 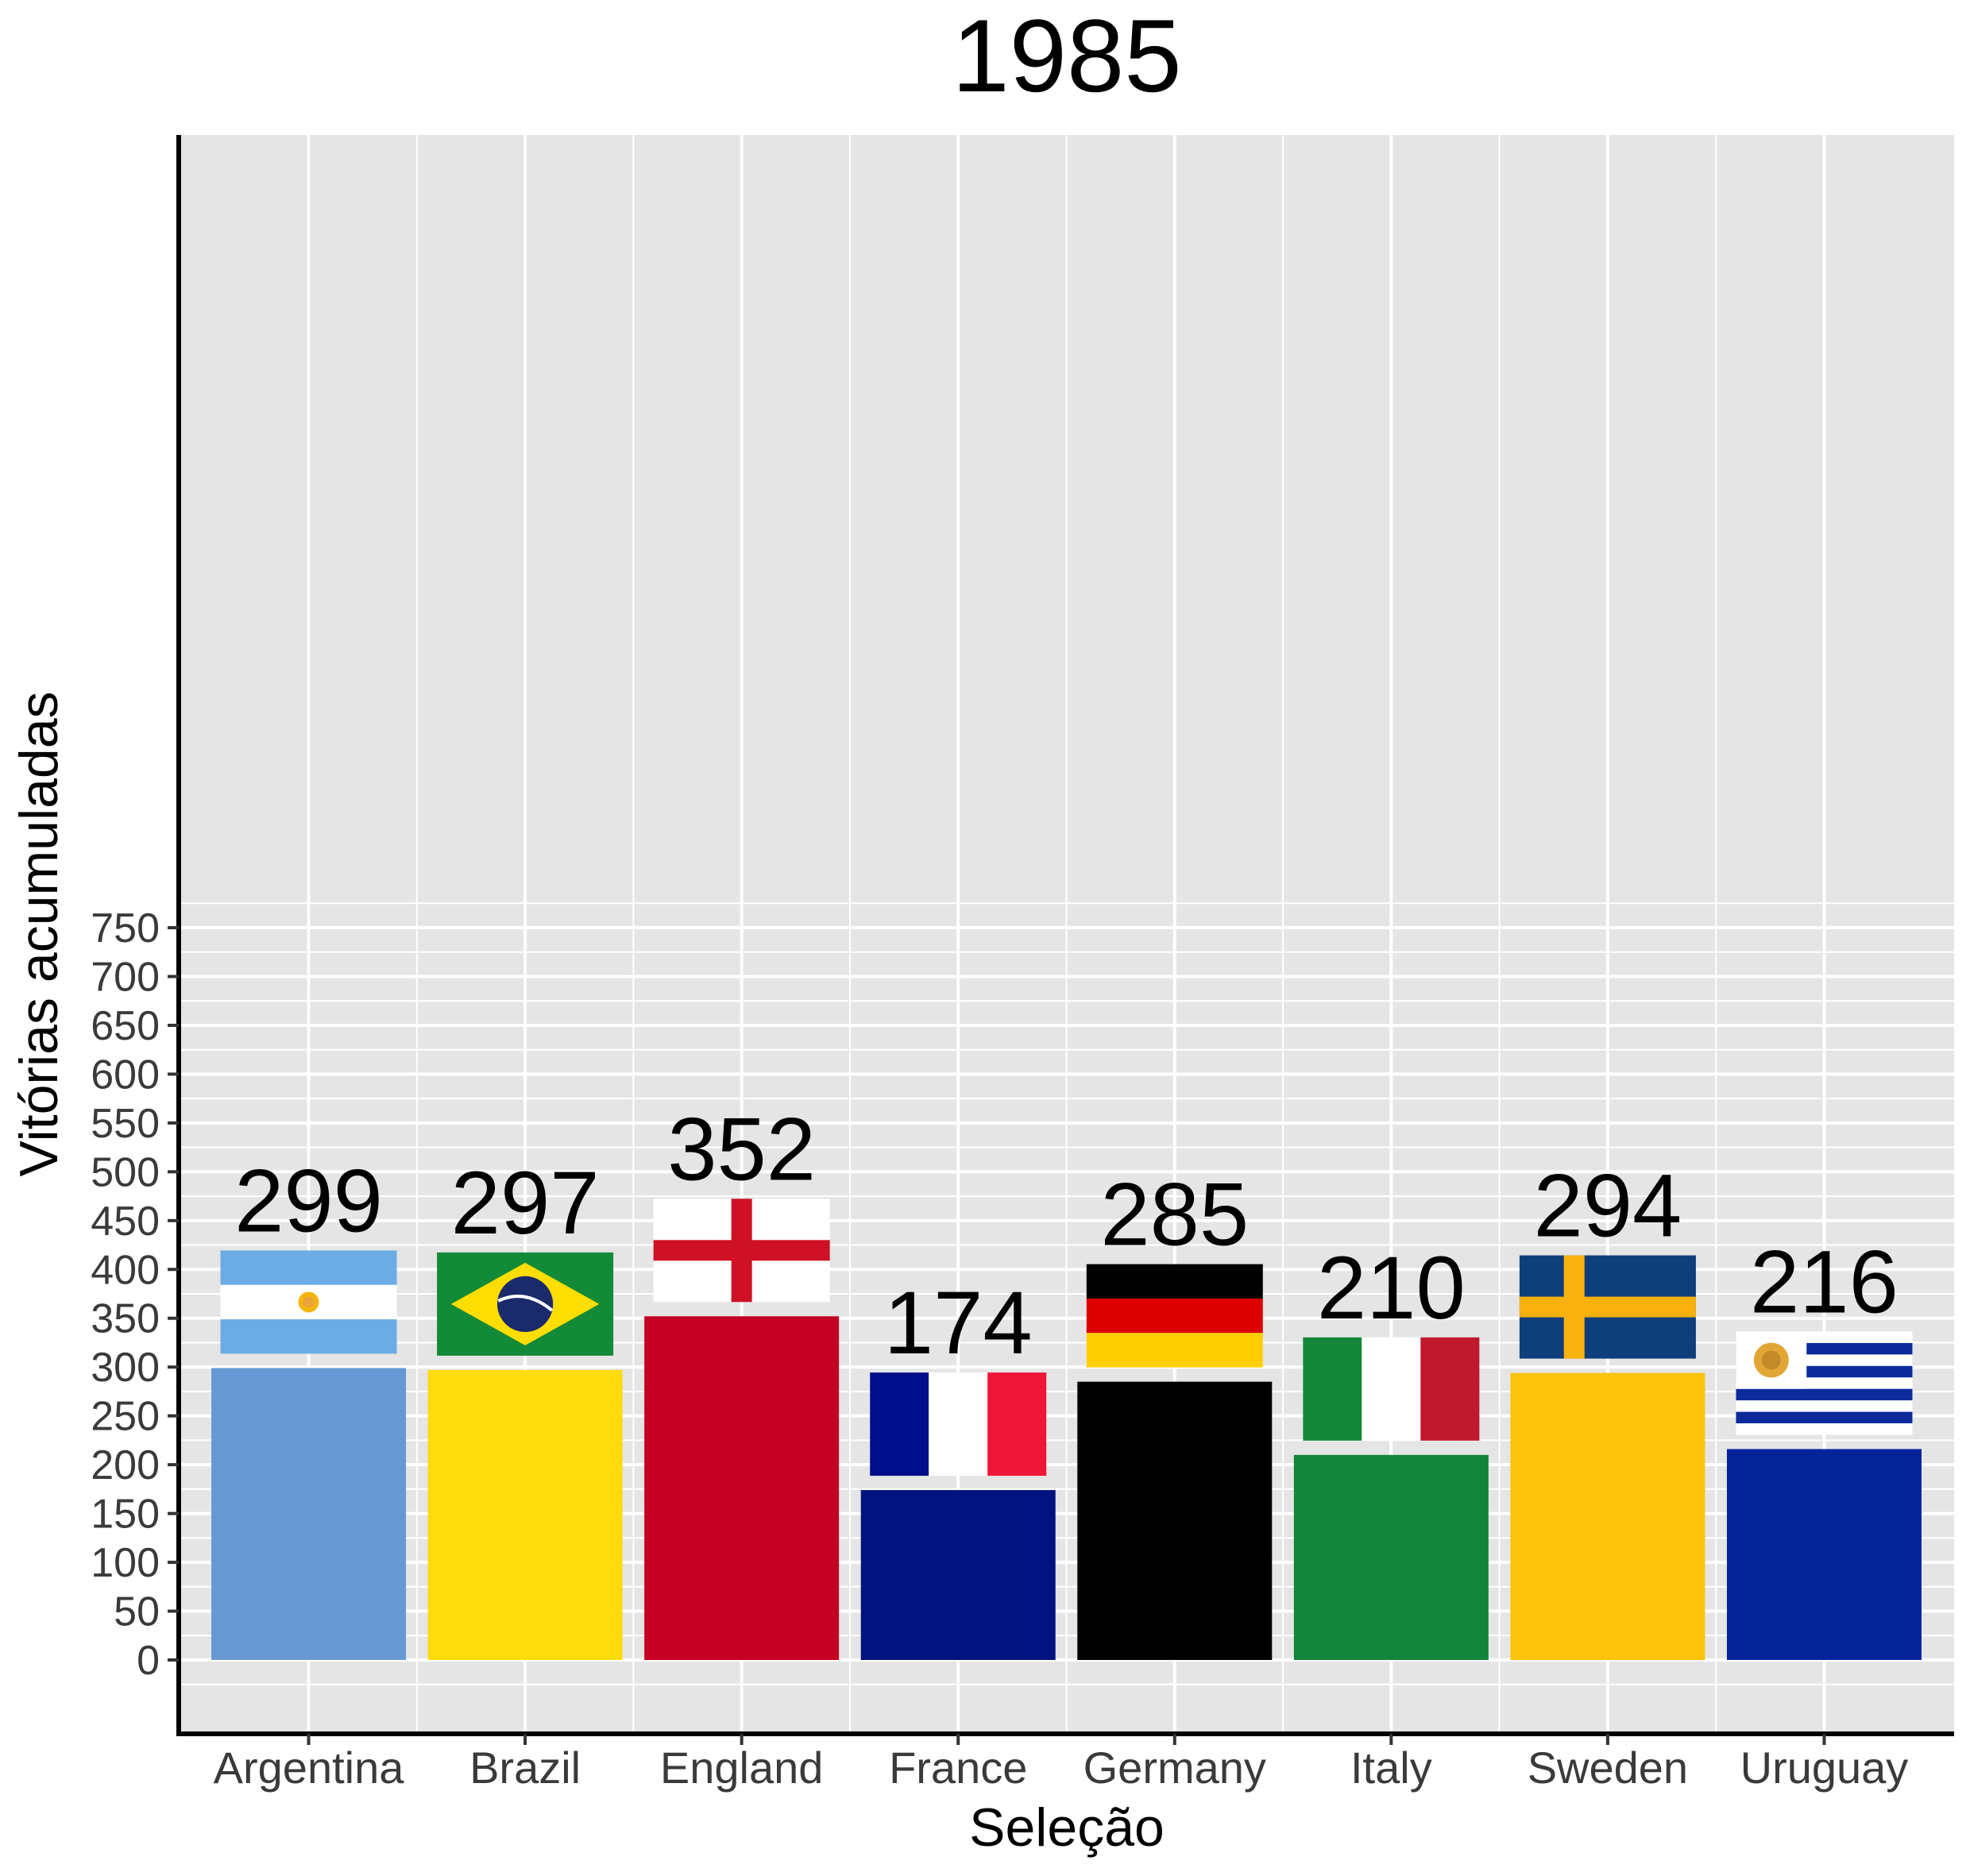 I want to click on x-tick-label: France, so click(x=958, y=1768).